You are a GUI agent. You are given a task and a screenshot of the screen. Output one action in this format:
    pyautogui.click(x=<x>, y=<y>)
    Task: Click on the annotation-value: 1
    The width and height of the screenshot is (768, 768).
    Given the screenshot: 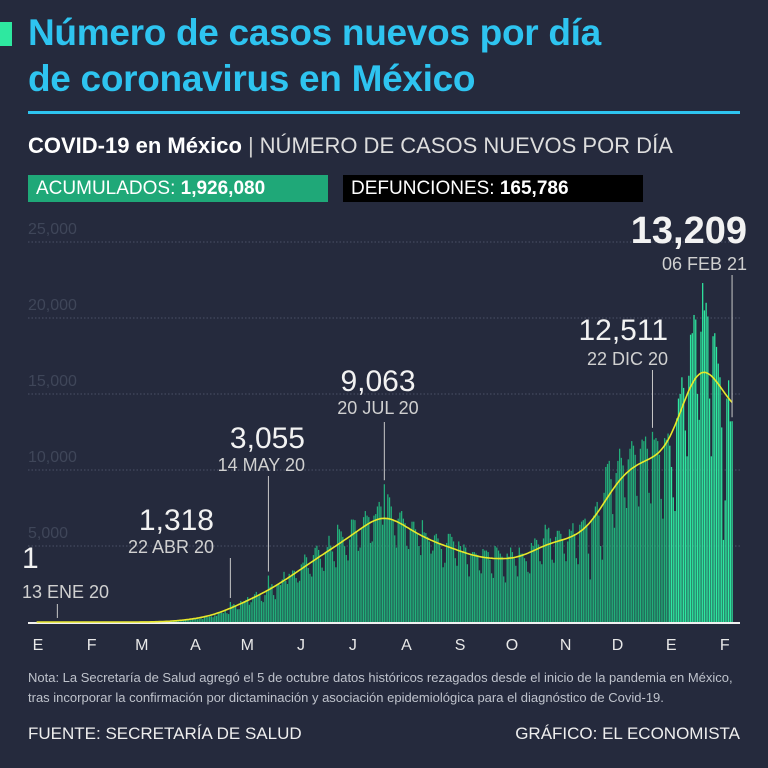 What is the action you would take?
    pyautogui.click(x=30, y=558)
    